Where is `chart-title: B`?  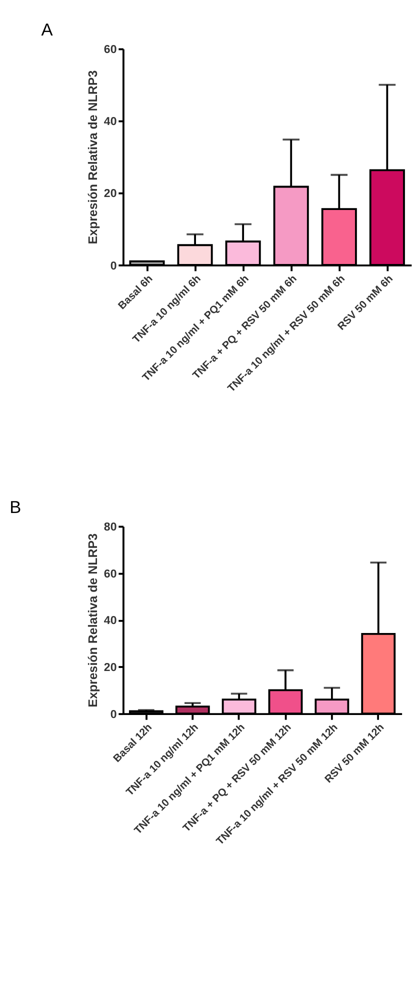 chart-title: B is located at coordinates (16, 506).